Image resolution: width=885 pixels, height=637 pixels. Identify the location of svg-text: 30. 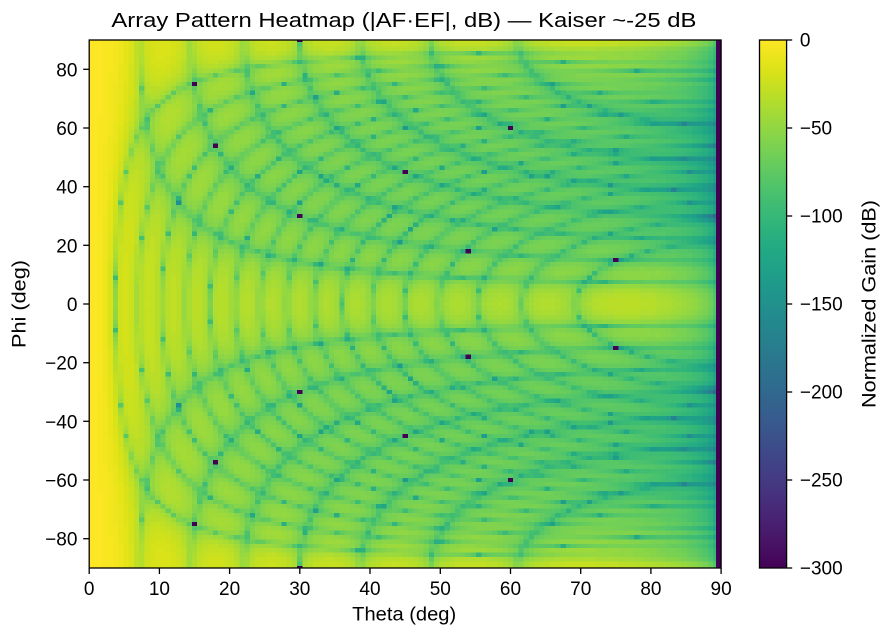
(299, 589).